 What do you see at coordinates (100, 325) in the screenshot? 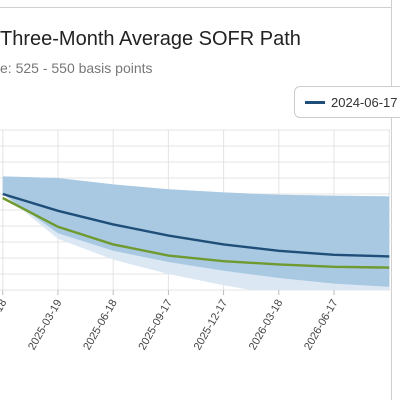
I see `x-tick-label: 2025-06-18` at bounding box center [100, 325].